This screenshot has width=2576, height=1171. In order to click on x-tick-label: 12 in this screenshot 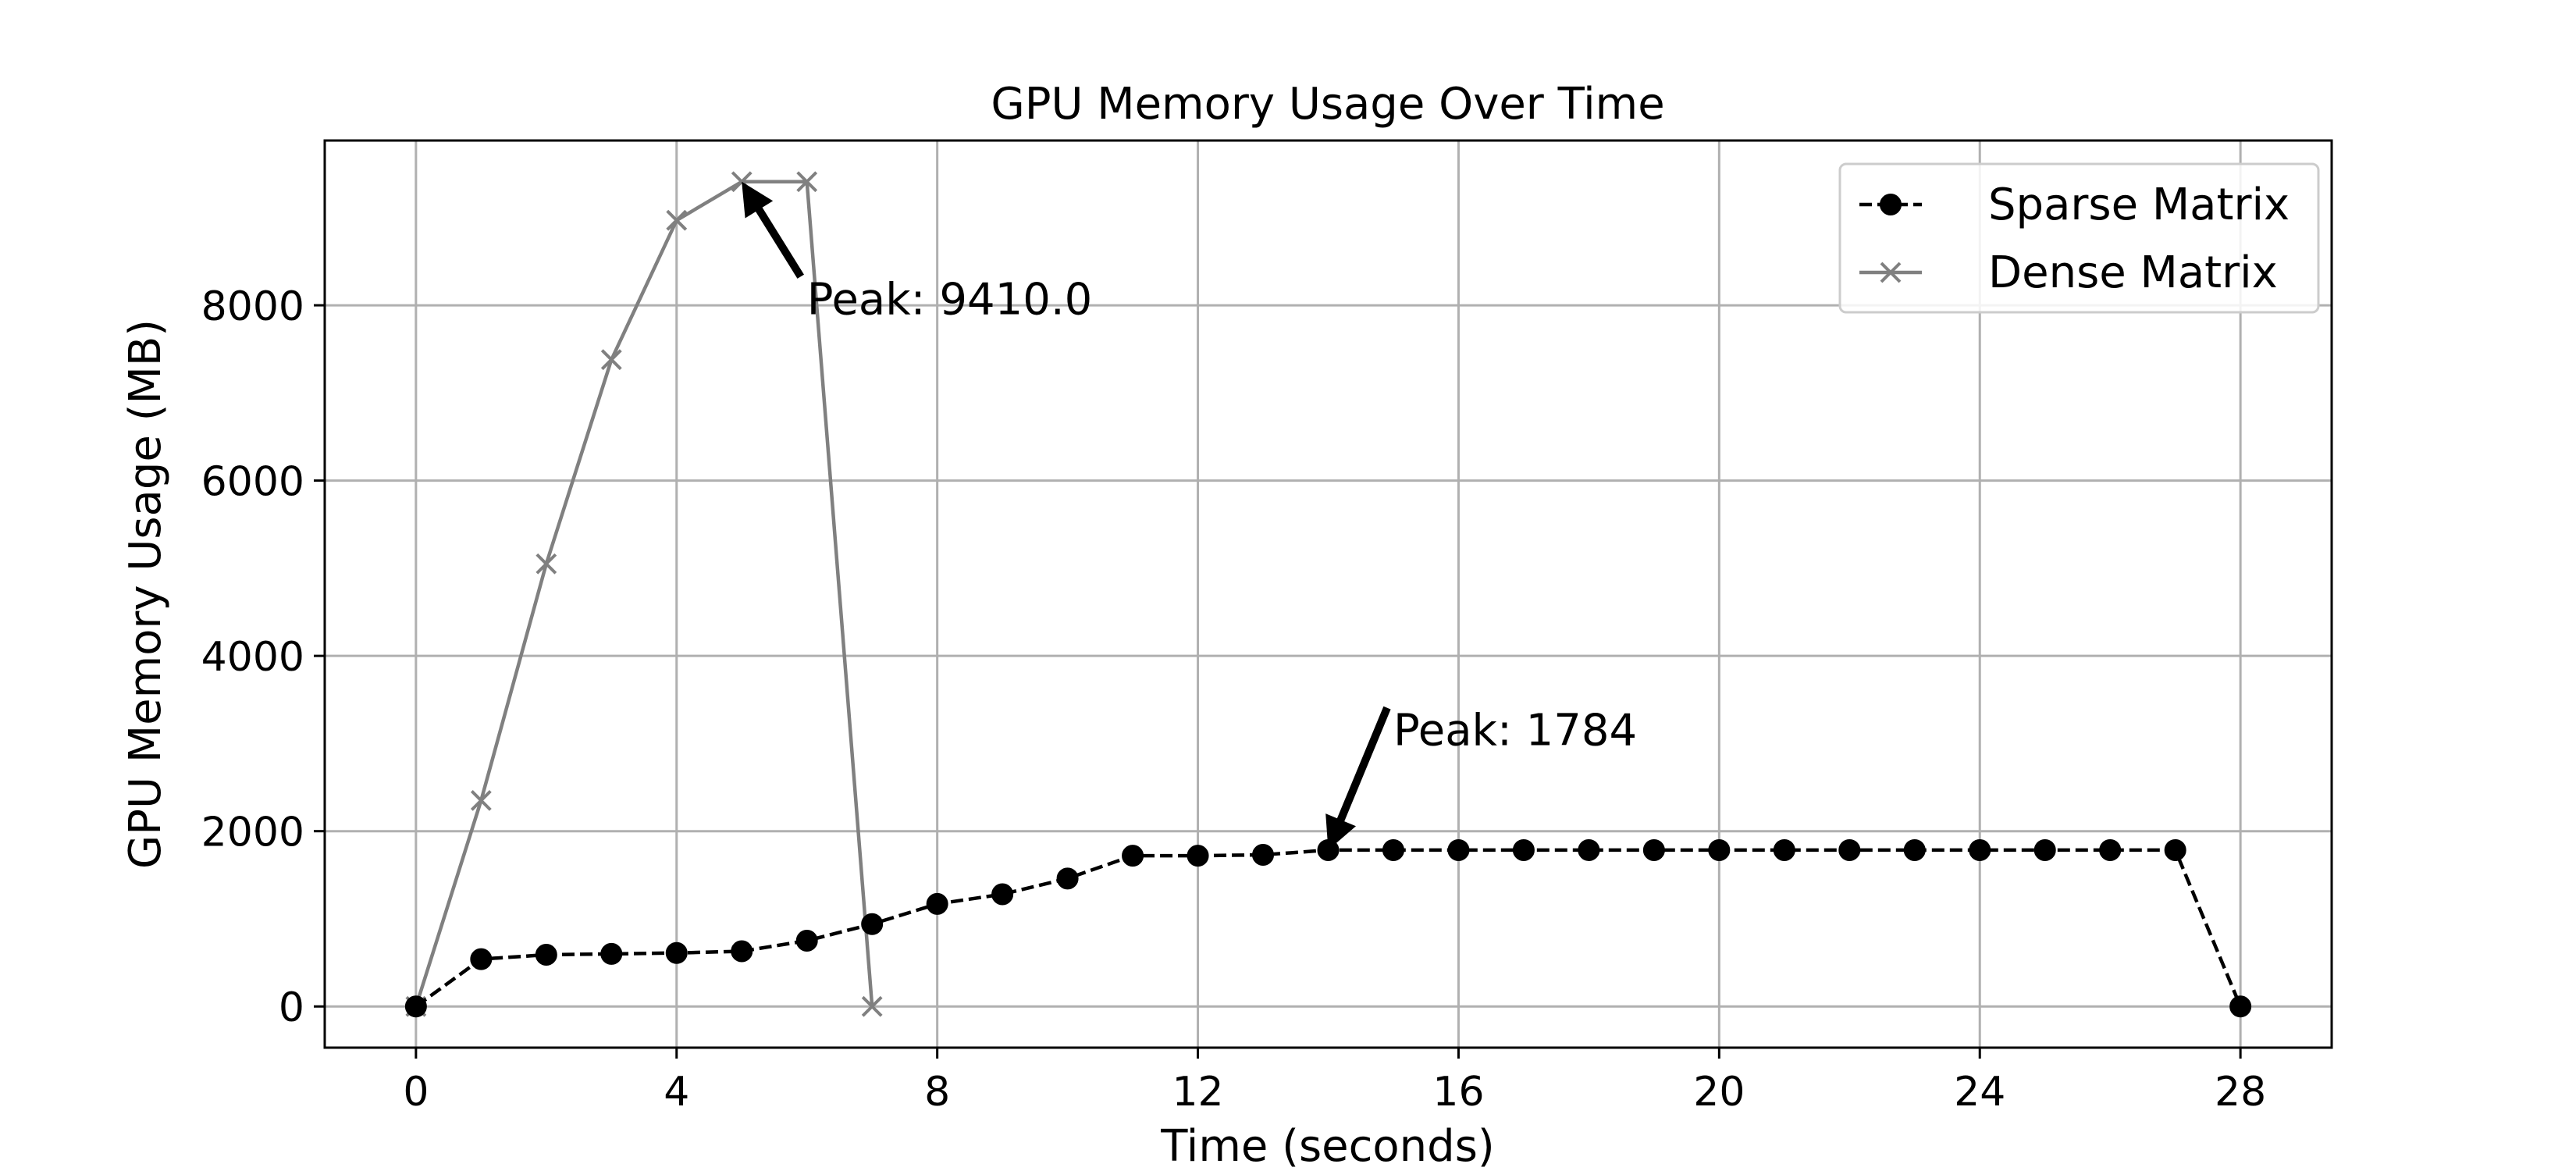, I will do `click(1197, 1092)`.